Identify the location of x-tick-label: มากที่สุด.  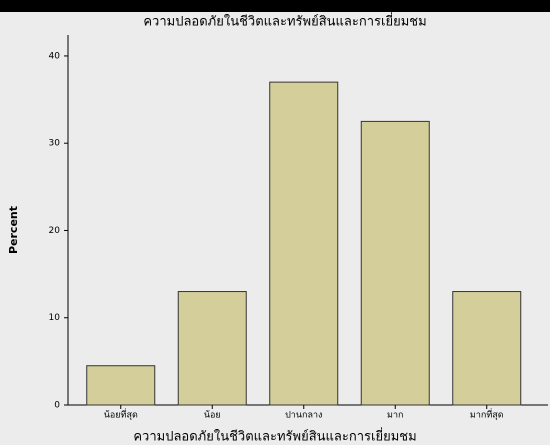
(487, 414).